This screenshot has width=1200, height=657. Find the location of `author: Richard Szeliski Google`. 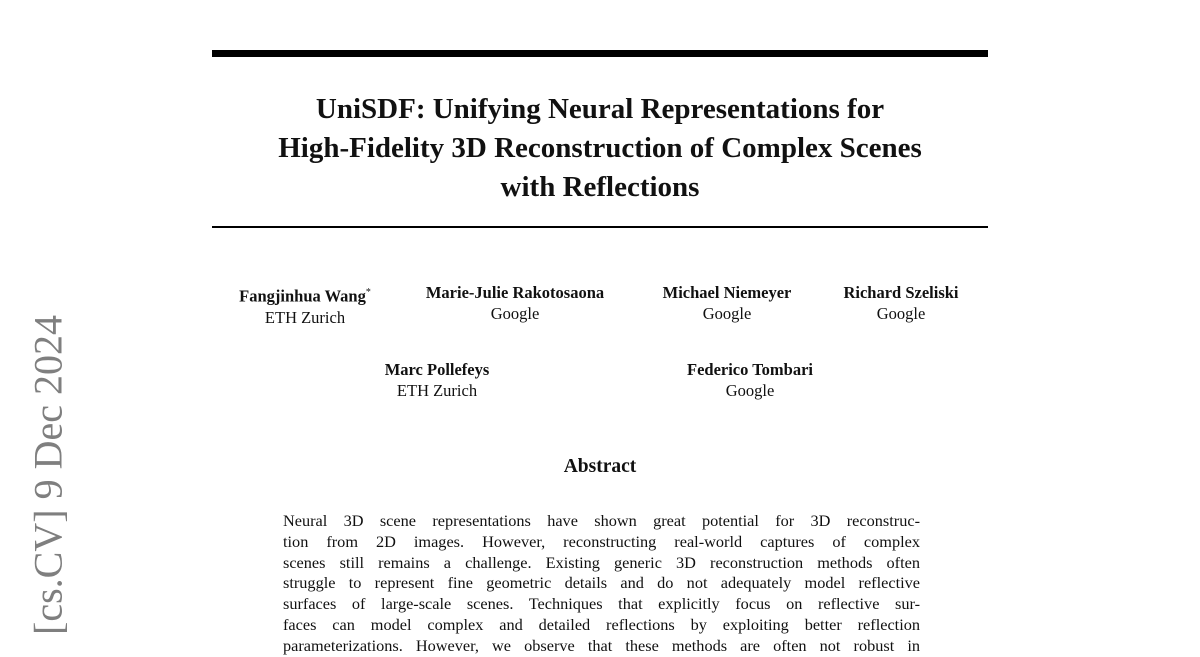

author: Richard Szeliski Google is located at coordinates (901, 303).